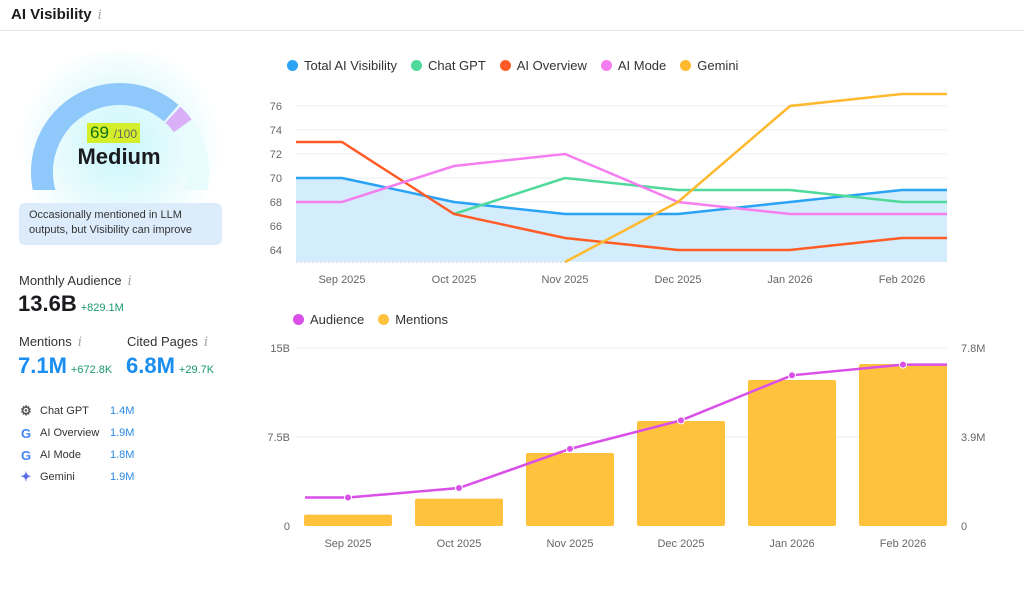  I want to click on source-name: AI Overview, so click(70, 433).